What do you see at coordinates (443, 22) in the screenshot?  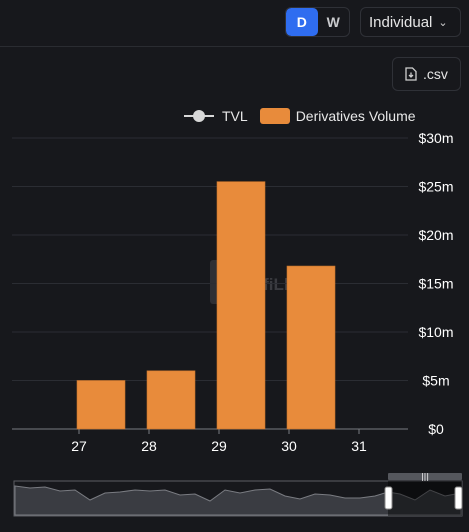 I see `chevron-down-icon: ⌄` at bounding box center [443, 22].